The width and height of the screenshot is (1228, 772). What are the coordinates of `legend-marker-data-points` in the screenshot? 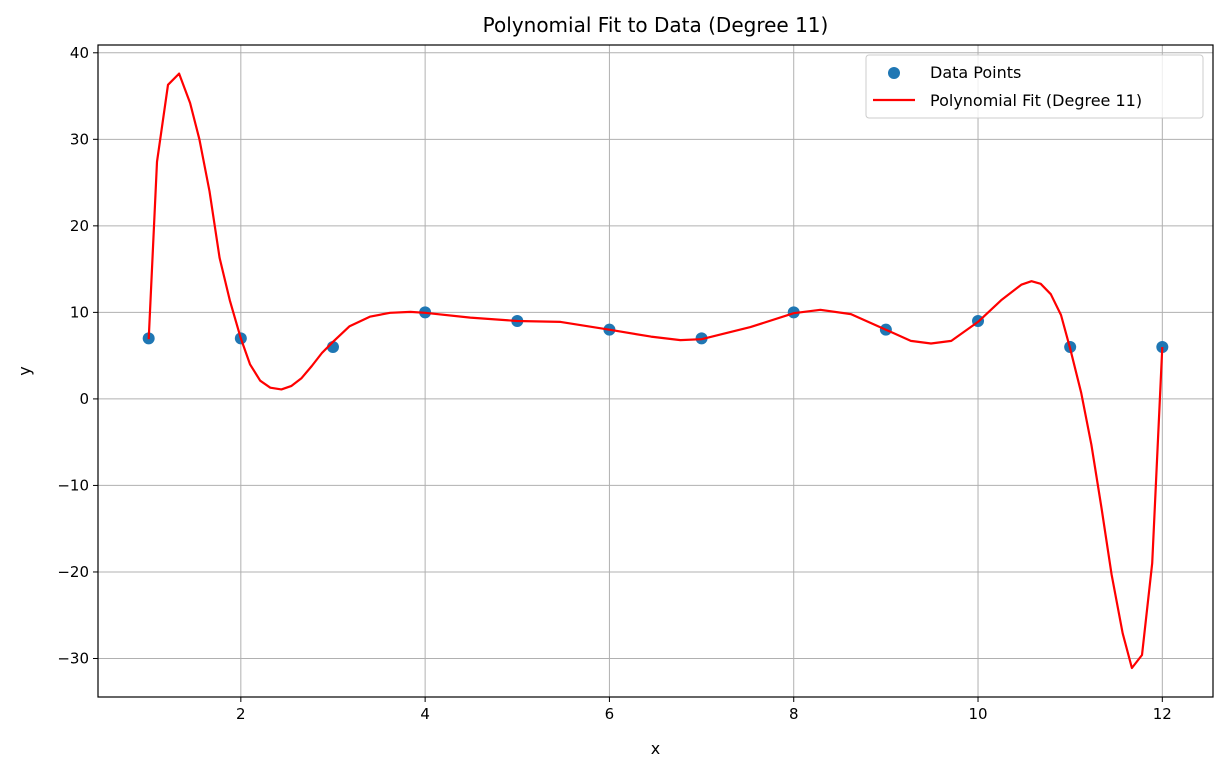 It's located at (894, 73).